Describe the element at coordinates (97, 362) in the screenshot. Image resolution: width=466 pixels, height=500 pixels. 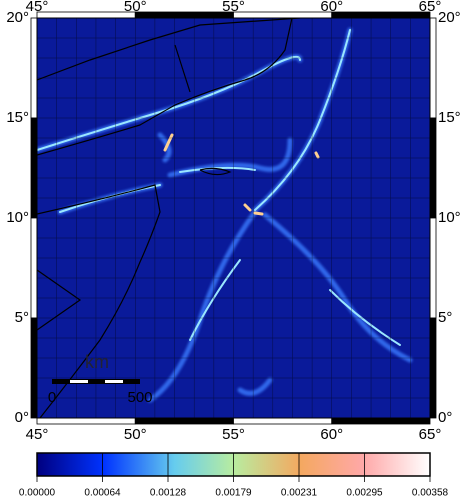
I see `scale-unit: km` at that location.